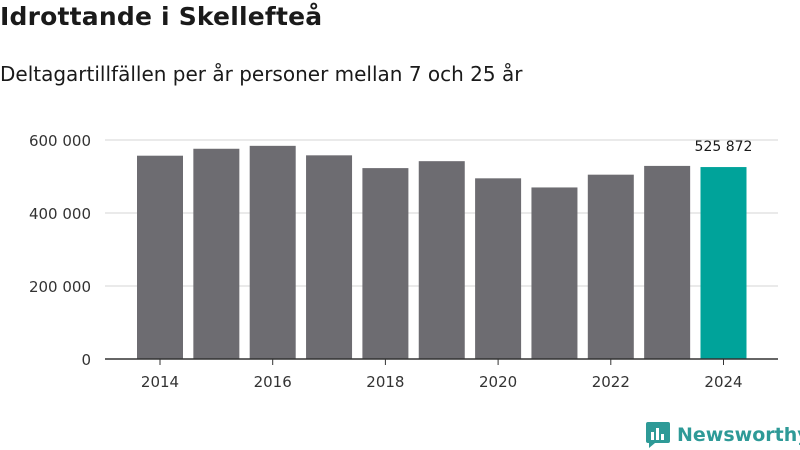 The width and height of the screenshot is (800, 450). Describe the element at coordinates (272, 252) in the screenshot. I see `bar-2016` at that location.